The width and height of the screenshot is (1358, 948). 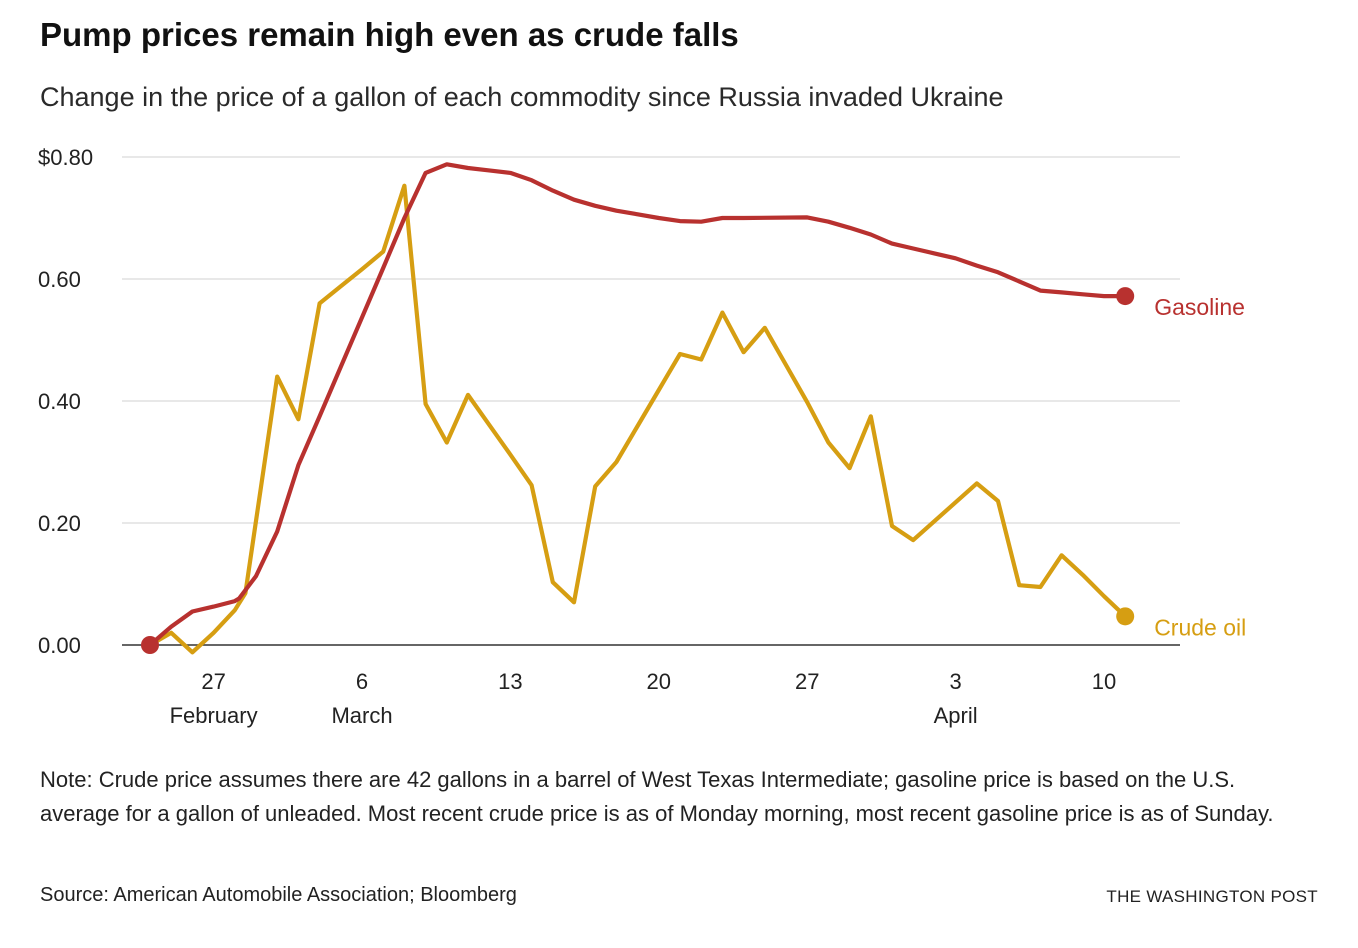 What do you see at coordinates (956, 715) in the screenshot?
I see `x-month-label: April` at bounding box center [956, 715].